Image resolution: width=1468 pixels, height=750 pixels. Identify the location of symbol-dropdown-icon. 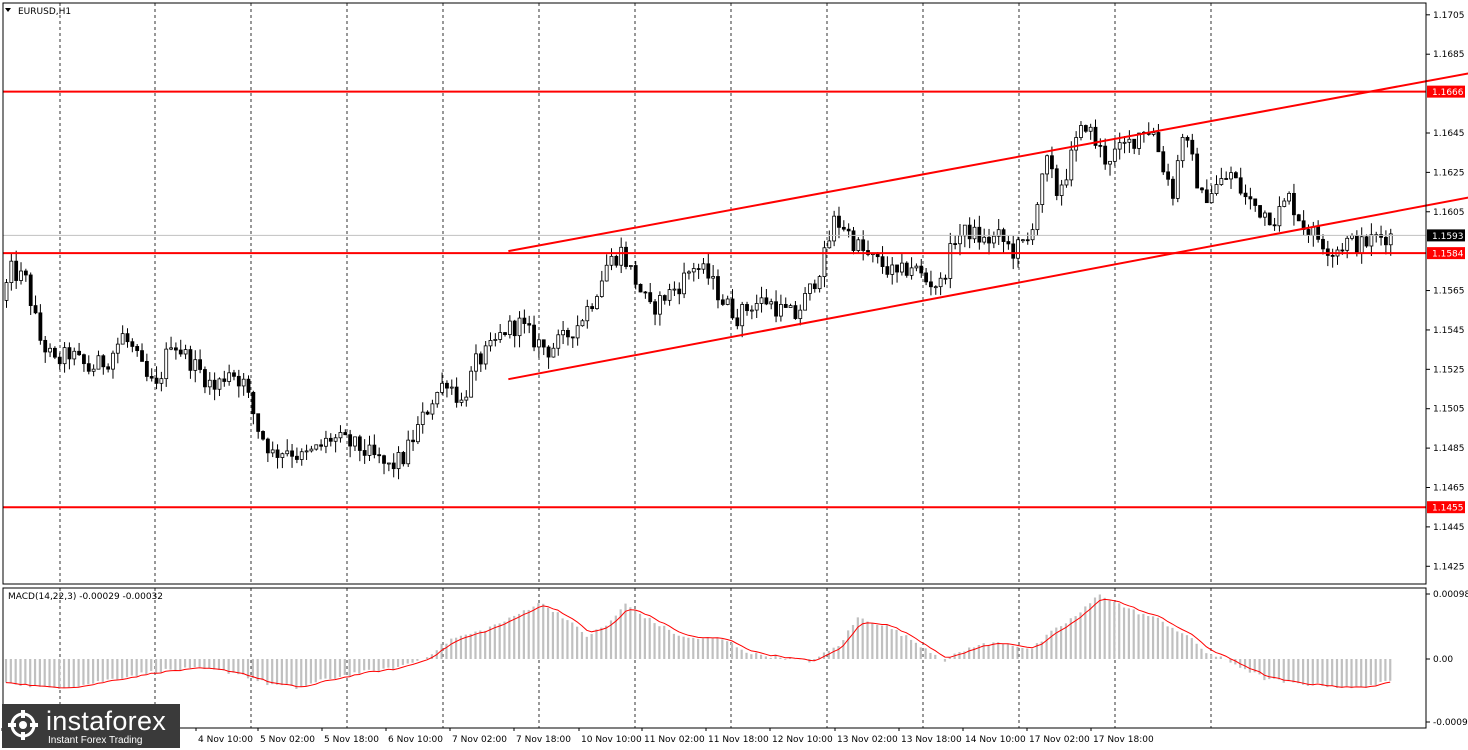
(8, 10).